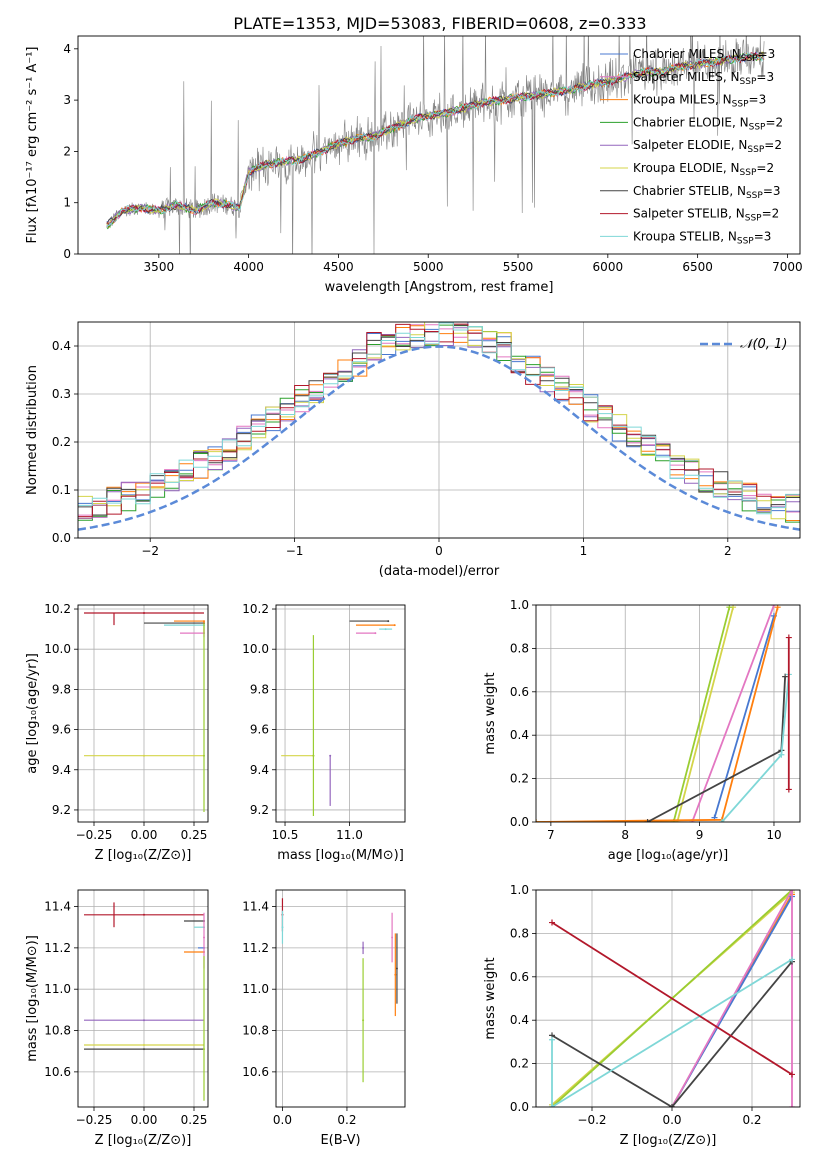  What do you see at coordinates (324, 1018) in the screenshot?
I see `chart-mass_vs_EBV: 0.0 0.2 10.6 10.8 11.0 11.2 11.4 E(B-V)` at bounding box center [324, 1018].